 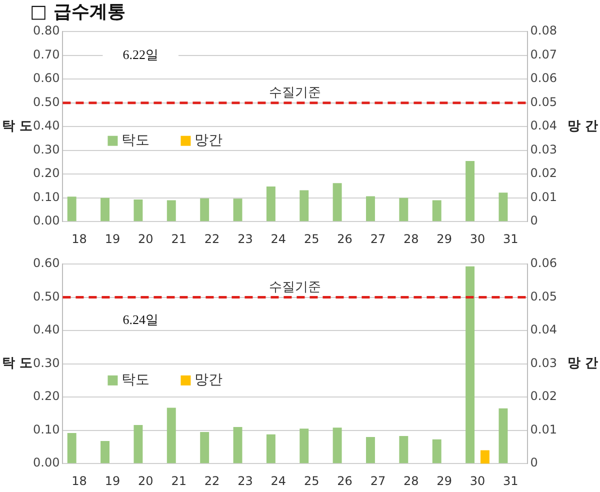 What do you see at coordinates (140, 319) in the screenshot?
I see `annotation: 6.24일` at bounding box center [140, 319].